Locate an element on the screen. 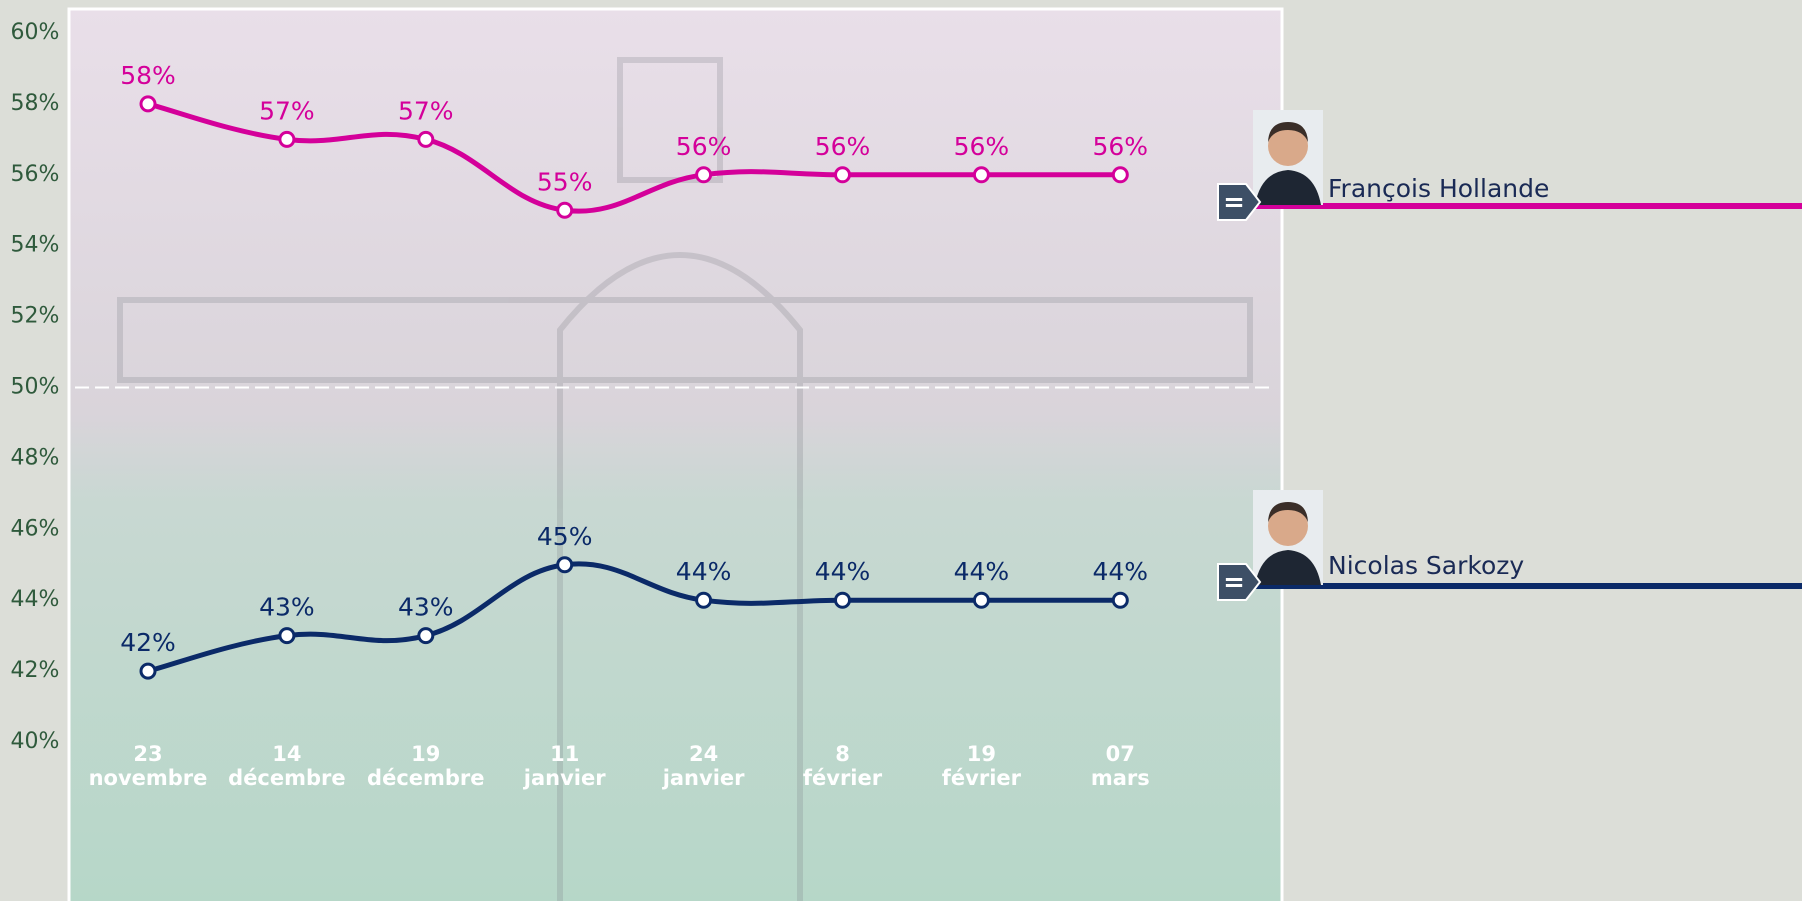  x-tick-label: 8 février is located at coordinates (843, 766).